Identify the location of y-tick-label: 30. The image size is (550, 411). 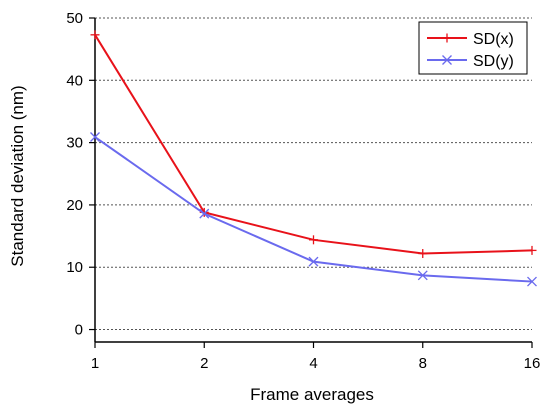
(74, 143).